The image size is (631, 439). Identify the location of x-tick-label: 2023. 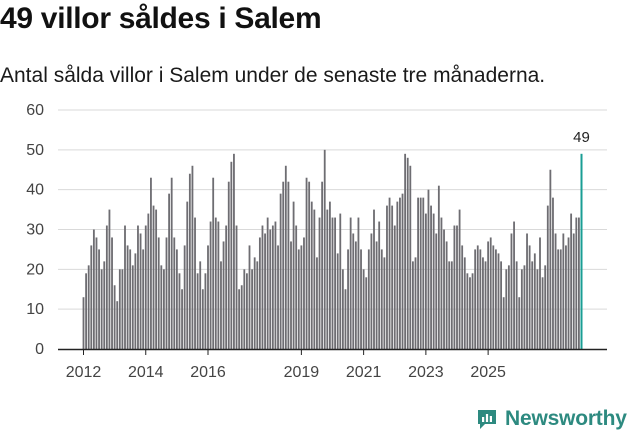
(426, 372).